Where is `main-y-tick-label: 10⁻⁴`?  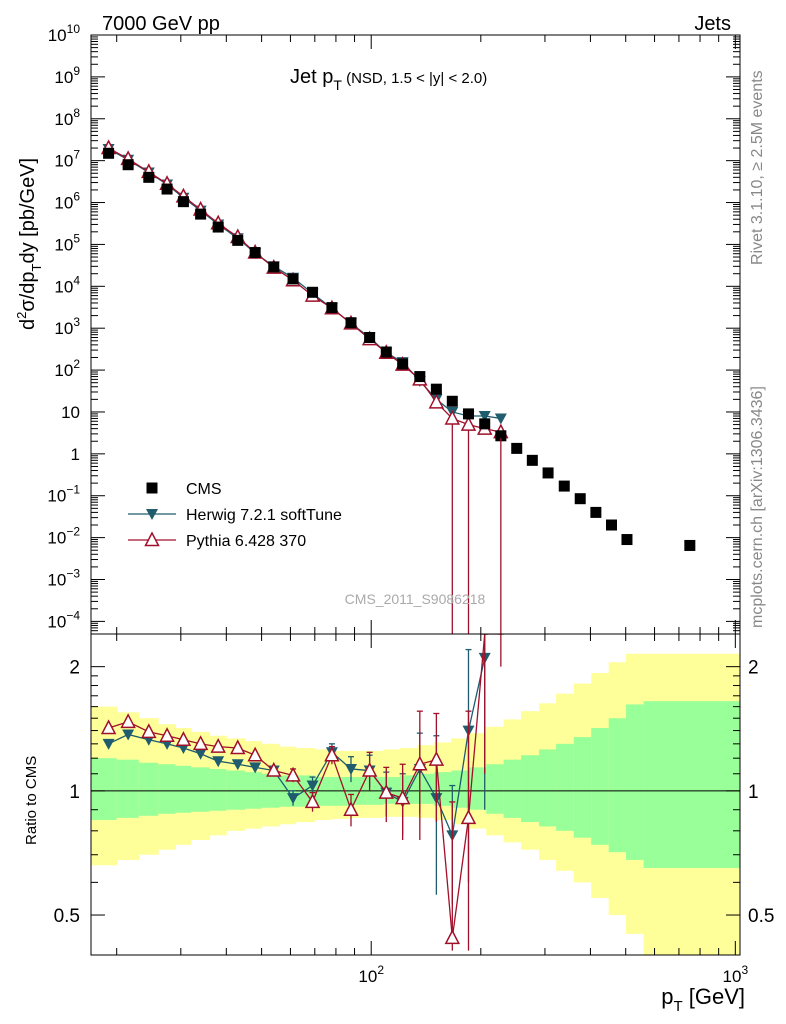 main-y-tick-label: 10⁻⁴ is located at coordinates (63, 619).